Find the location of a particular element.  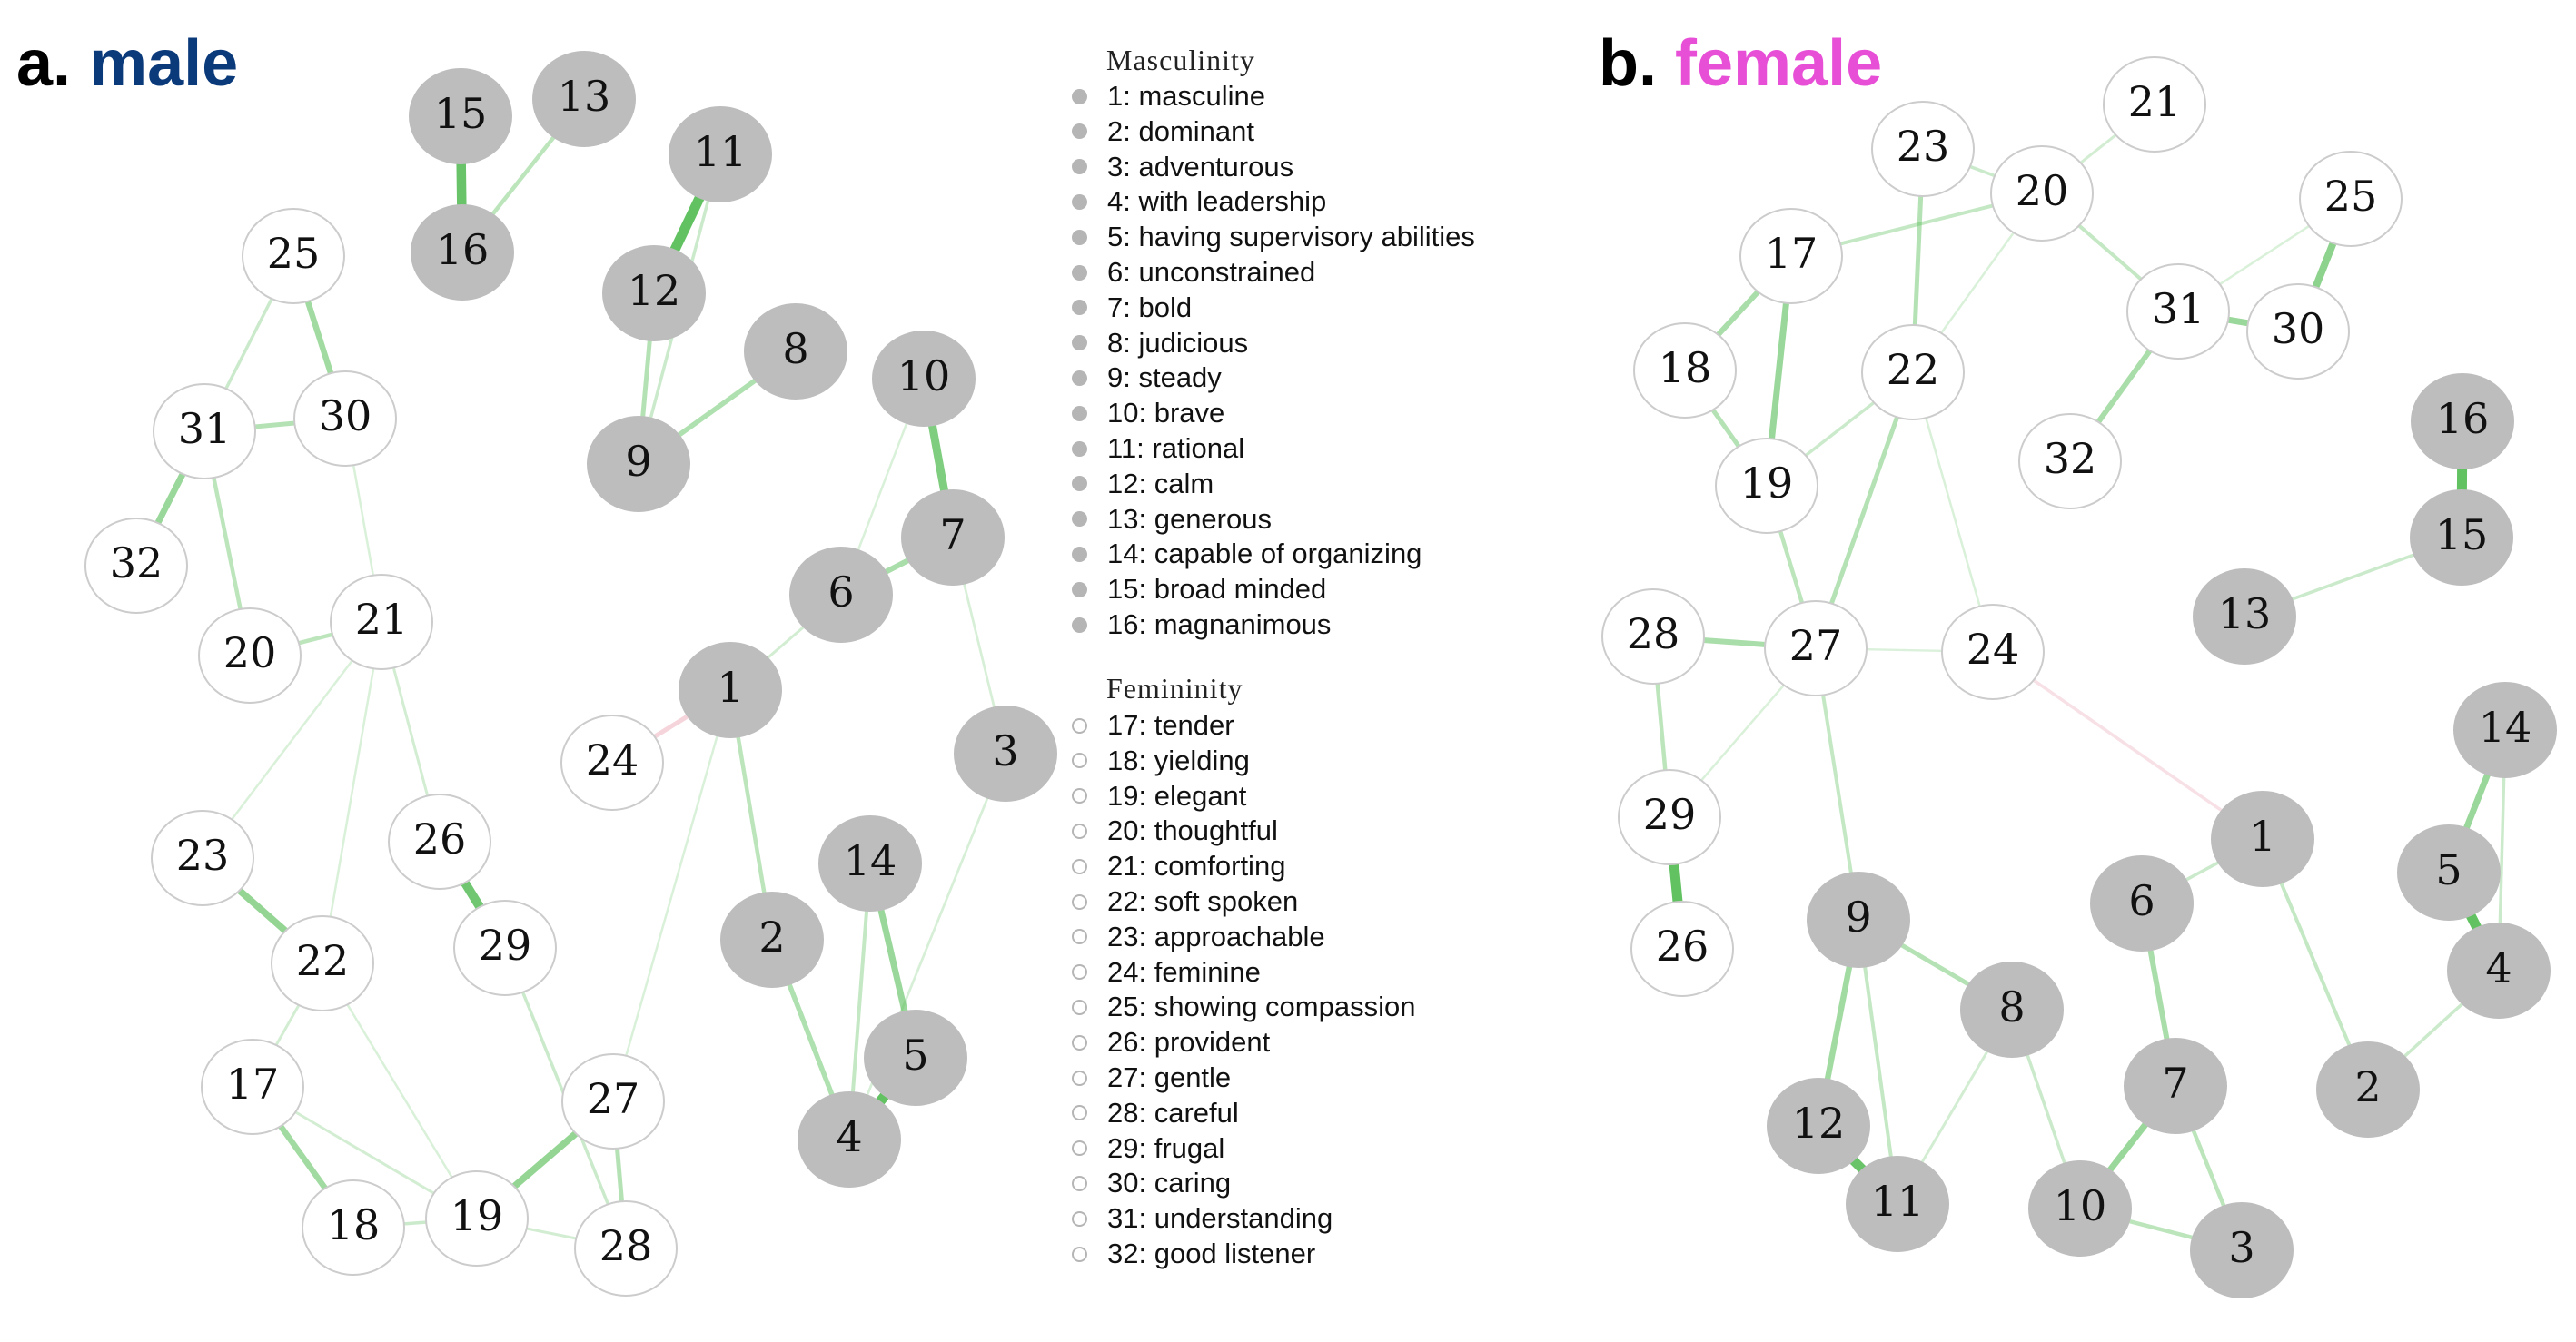

legend-item-femininity: 26: provident is located at coordinates (1171, 1043).